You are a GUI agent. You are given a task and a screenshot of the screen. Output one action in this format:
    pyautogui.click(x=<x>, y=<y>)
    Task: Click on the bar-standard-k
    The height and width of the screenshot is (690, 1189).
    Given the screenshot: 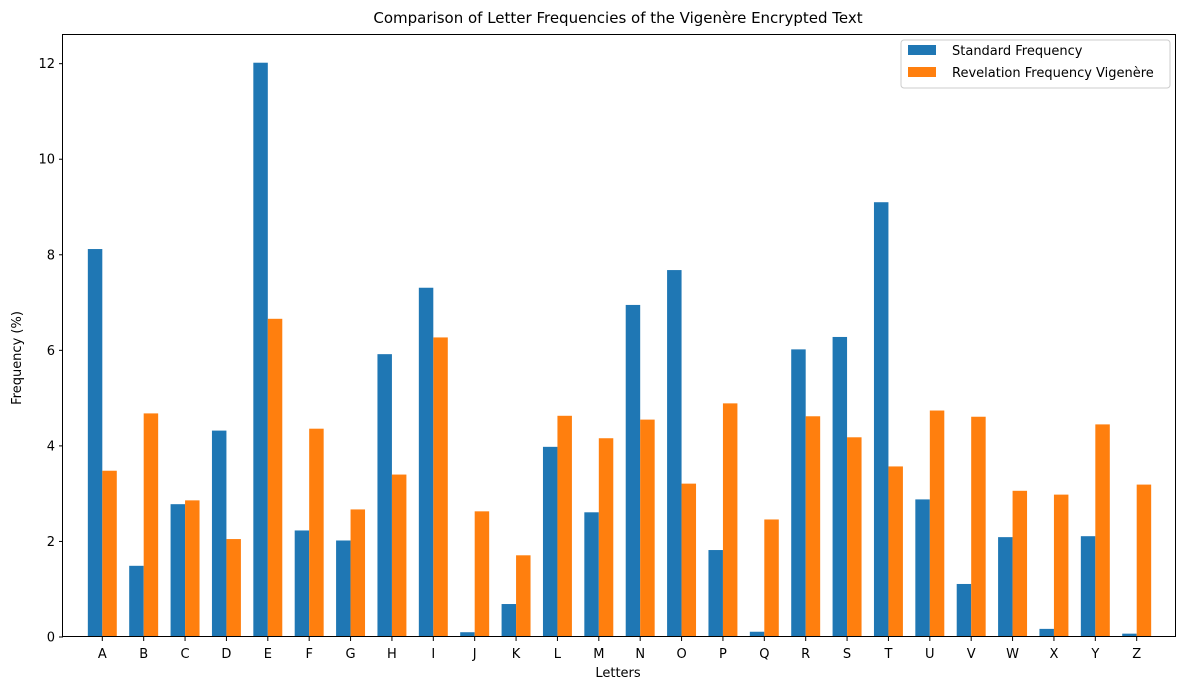 What is the action you would take?
    pyautogui.click(x=509, y=620)
    